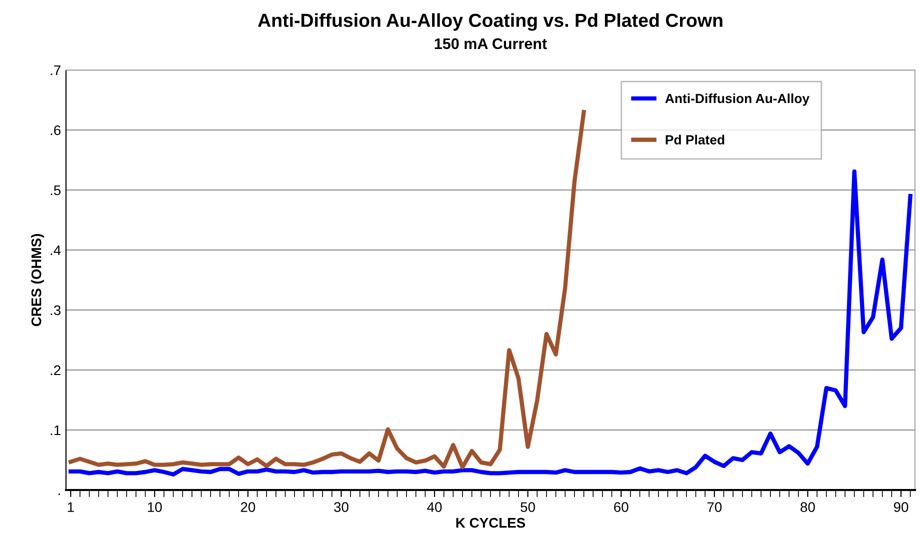  I want to click on y-tick-label: .5, so click(55, 190).